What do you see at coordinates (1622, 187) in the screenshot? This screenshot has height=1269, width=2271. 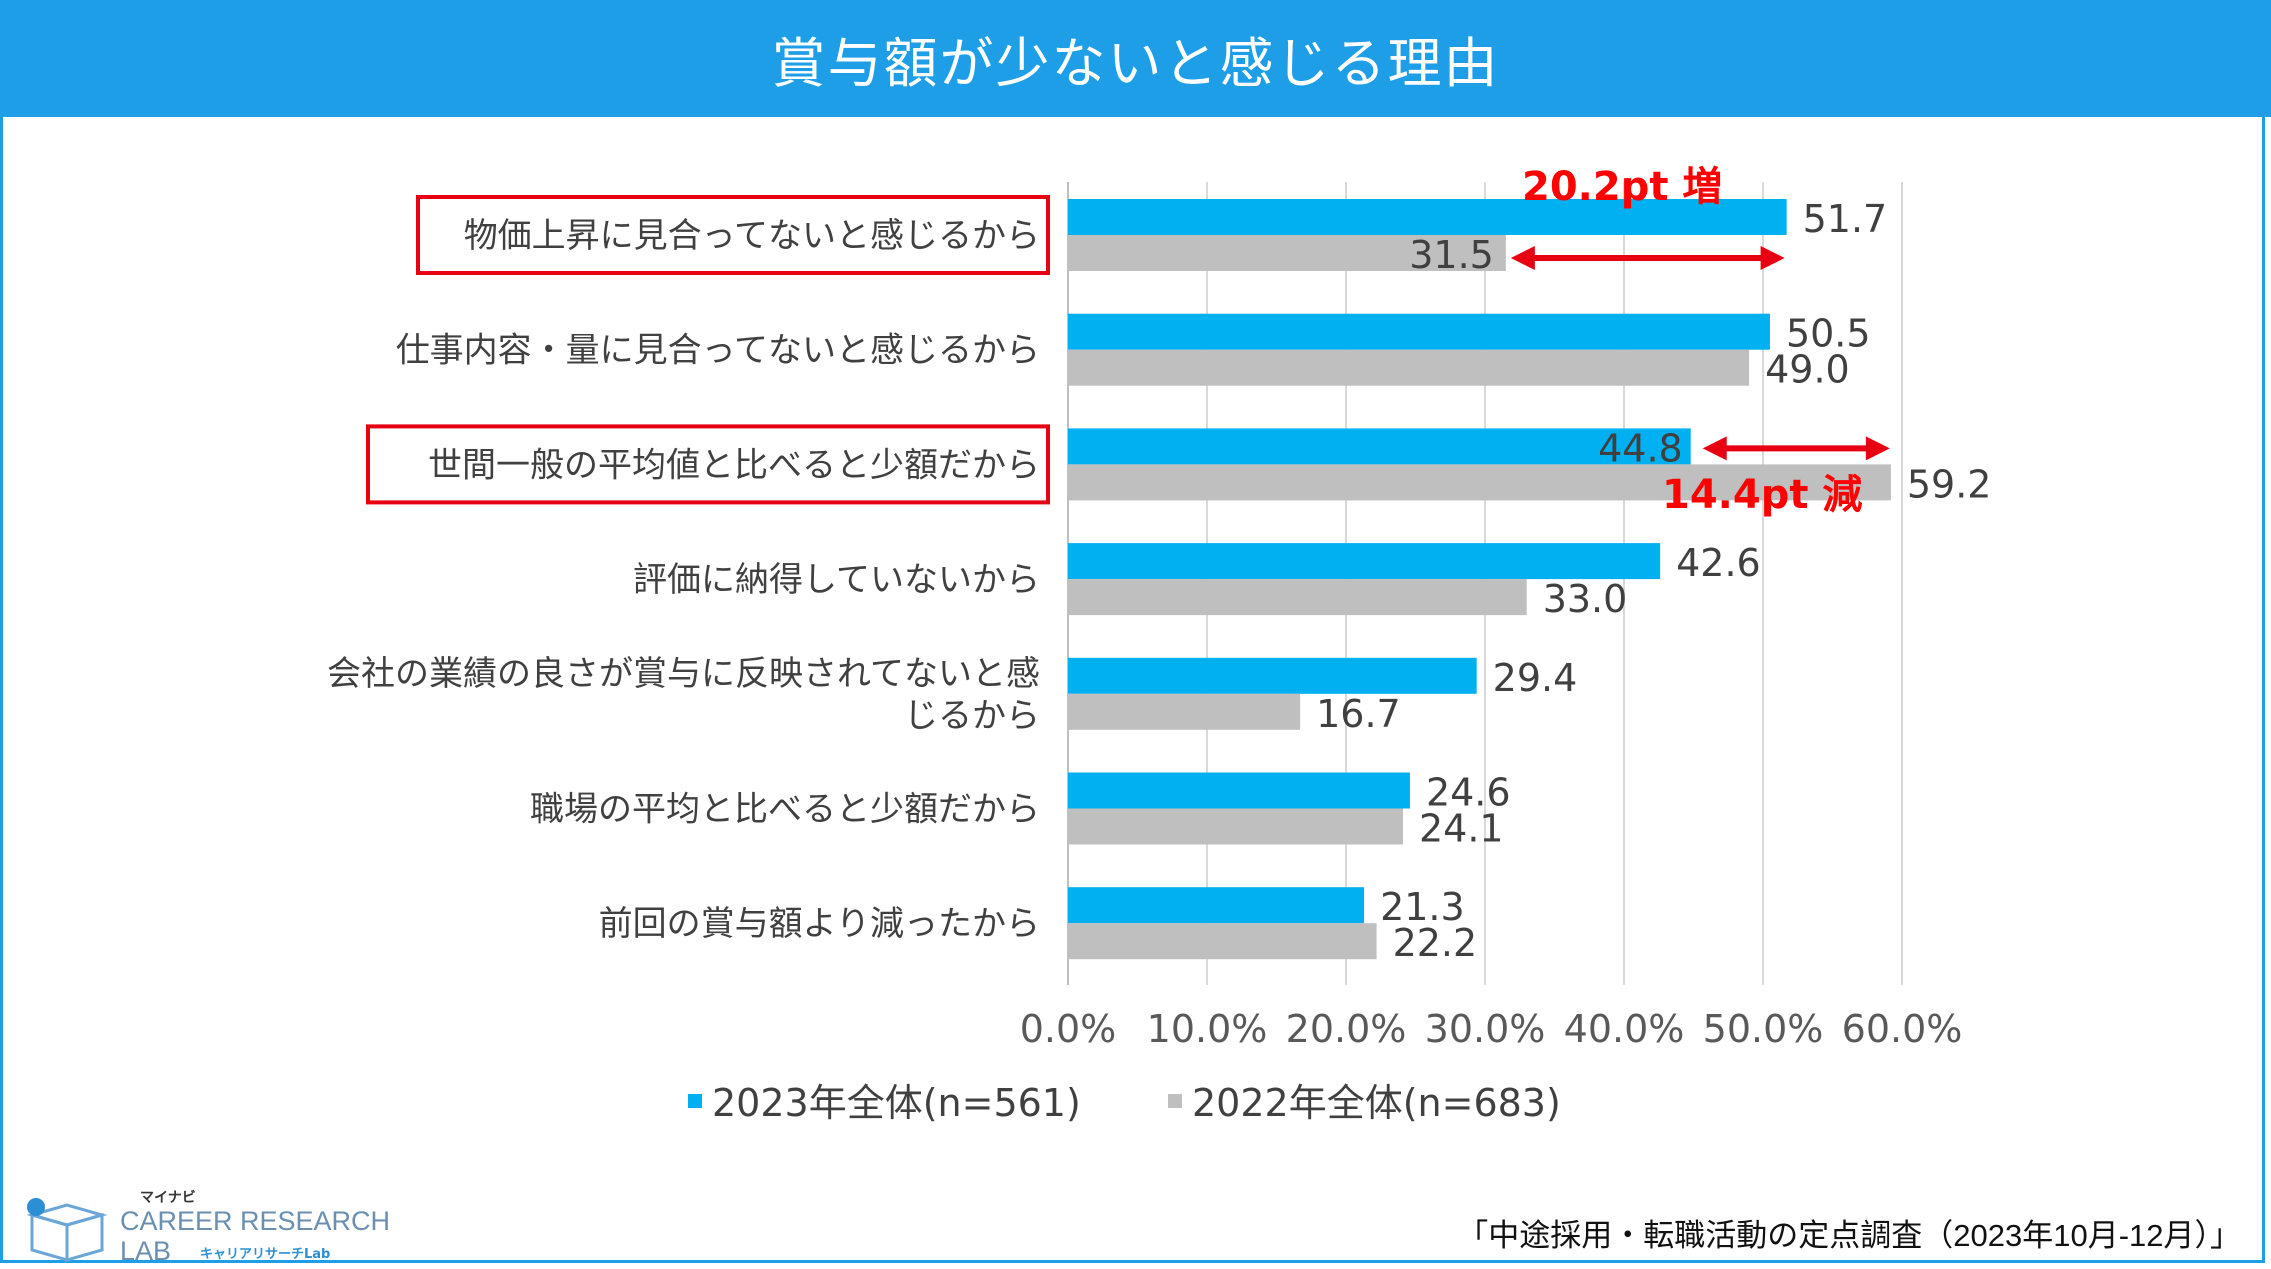 I see `annotation-text: 20.2pt 増` at bounding box center [1622, 187].